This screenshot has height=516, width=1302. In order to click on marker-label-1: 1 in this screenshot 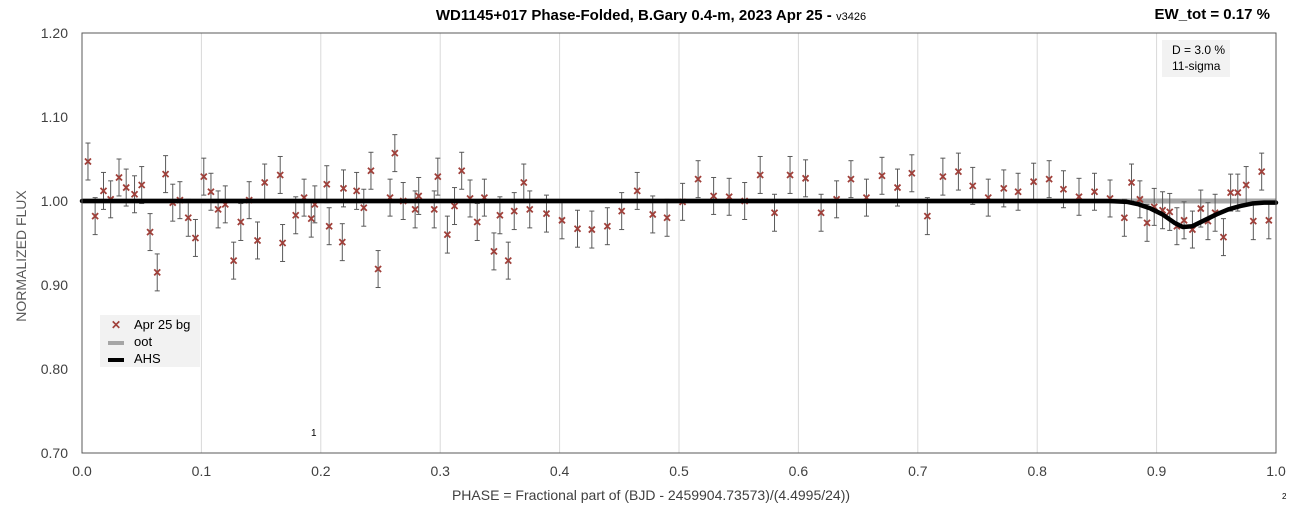, I will do `click(314, 433)`.